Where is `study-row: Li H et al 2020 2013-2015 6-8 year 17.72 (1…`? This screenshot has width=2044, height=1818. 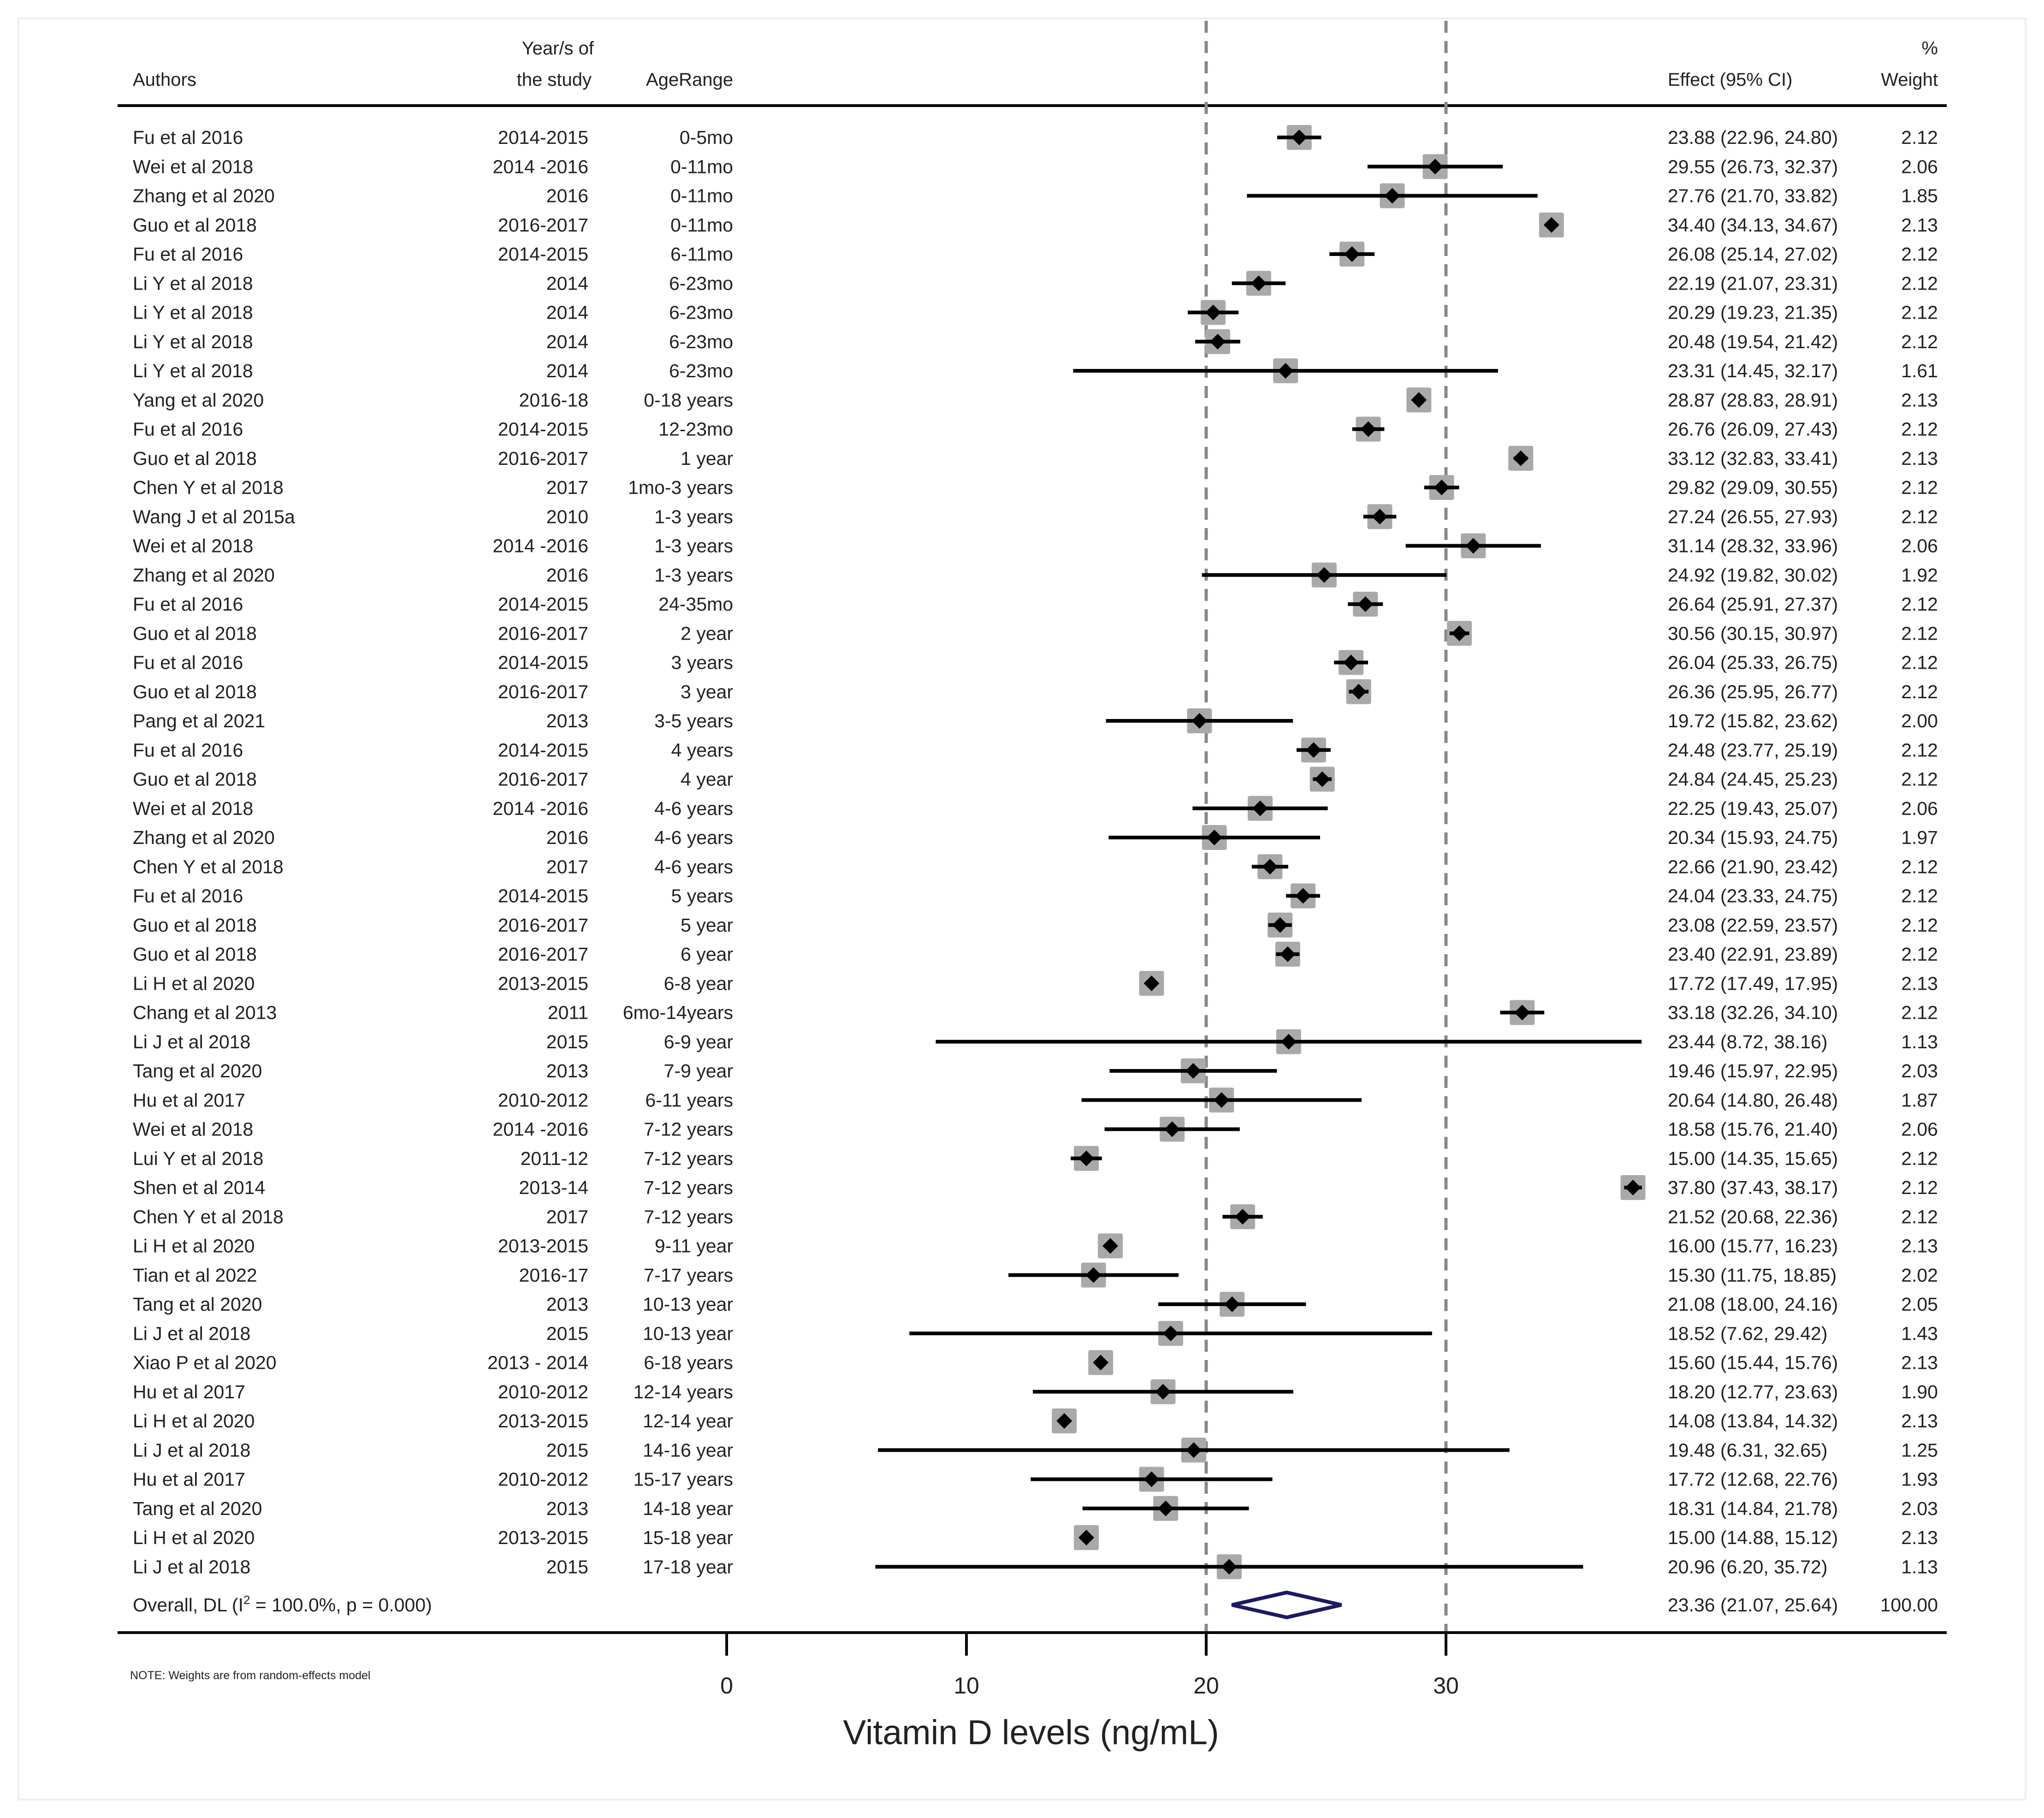 study-row: Li H et al 2020 2013-2015 6-8 year 17.72 (1… is located at coordinates (1035, 983).